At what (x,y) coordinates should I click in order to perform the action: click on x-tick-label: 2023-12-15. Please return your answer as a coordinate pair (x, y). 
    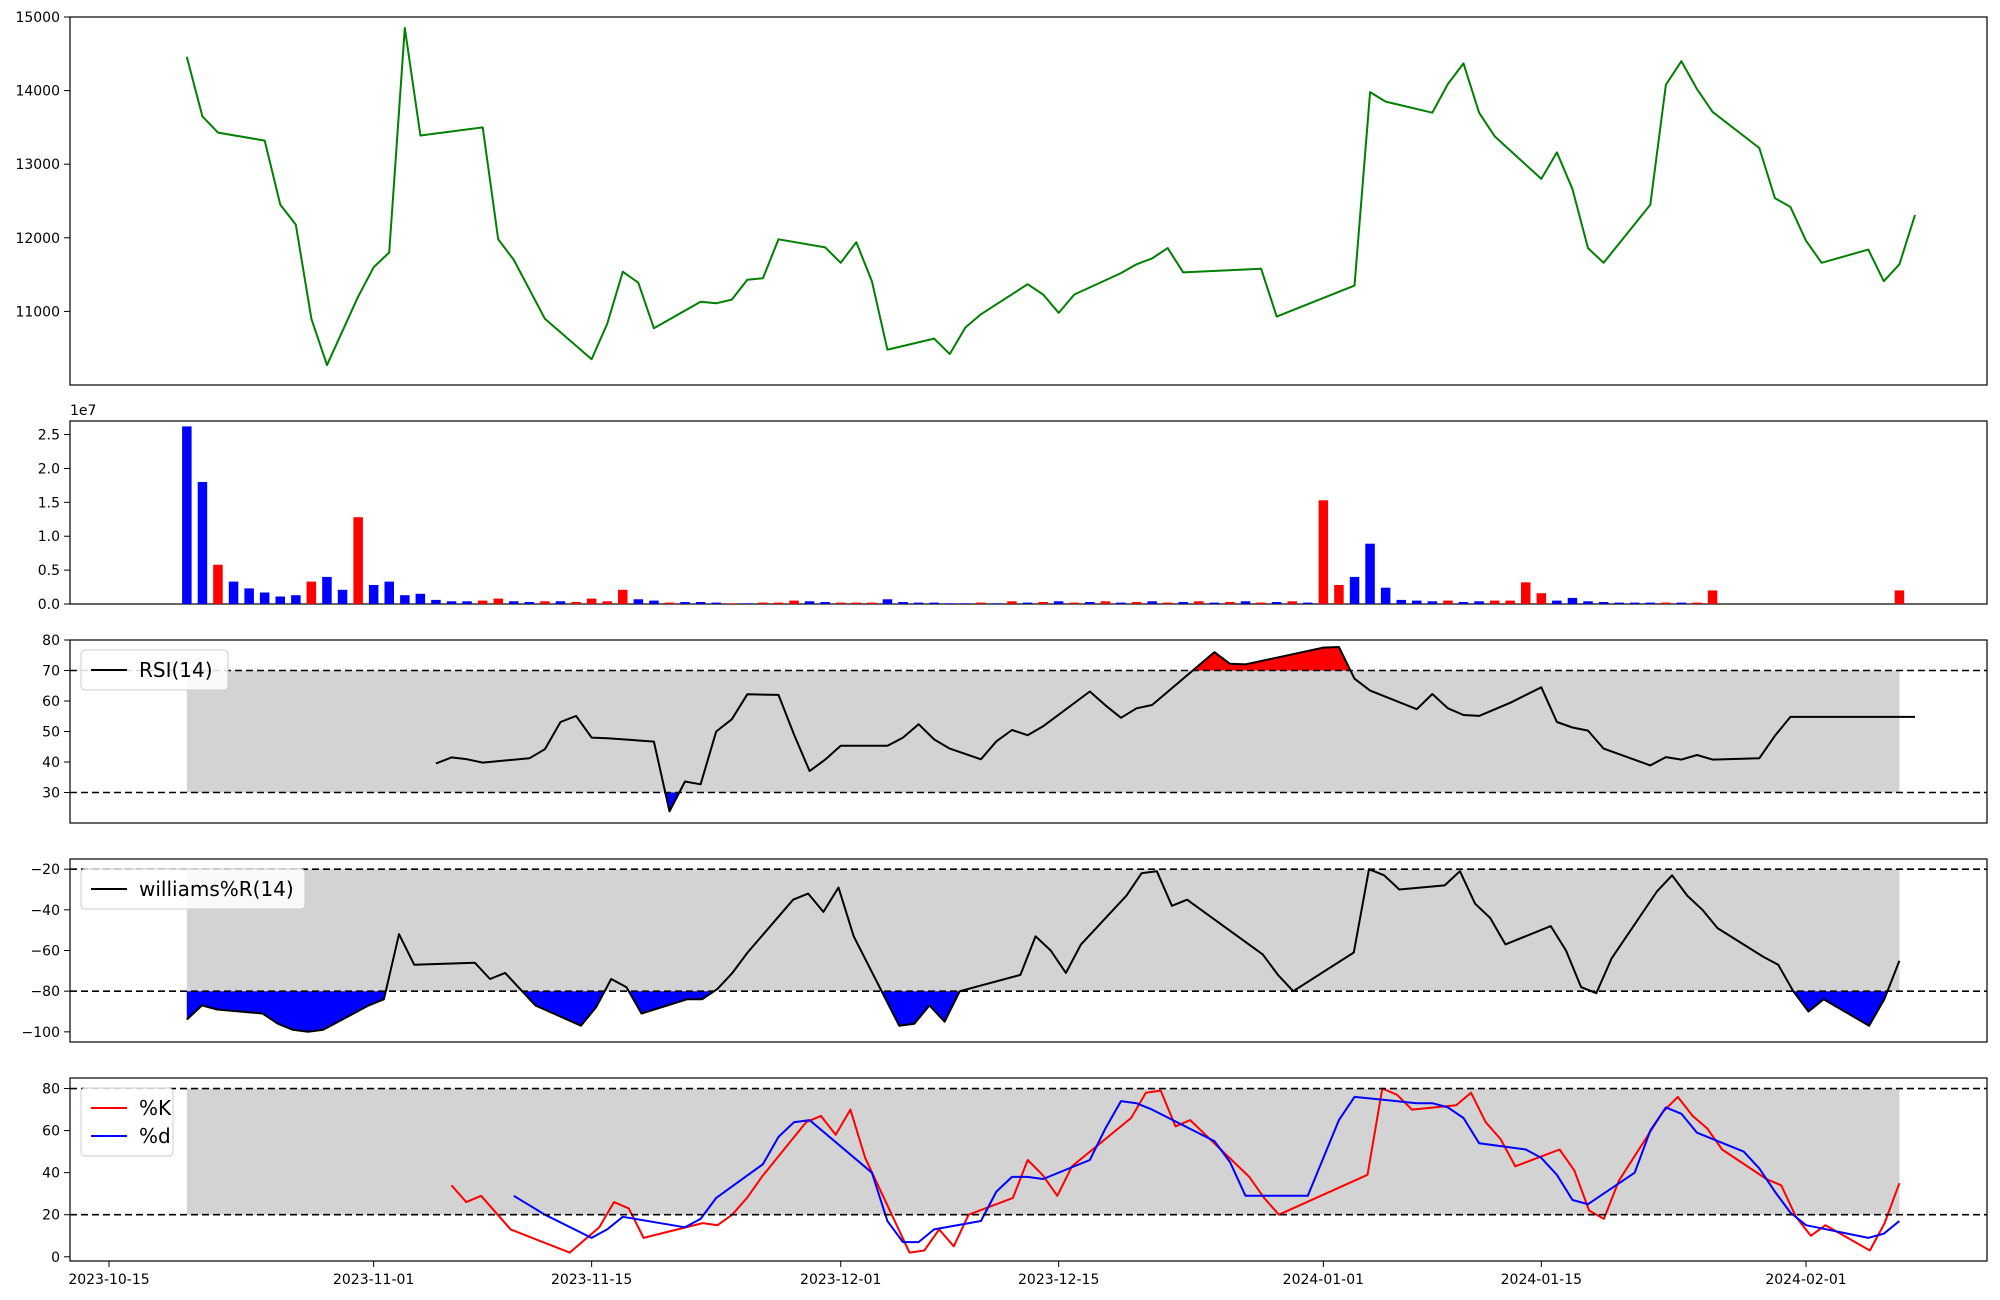
    Looking at the image, I should click on (1058, 1280).